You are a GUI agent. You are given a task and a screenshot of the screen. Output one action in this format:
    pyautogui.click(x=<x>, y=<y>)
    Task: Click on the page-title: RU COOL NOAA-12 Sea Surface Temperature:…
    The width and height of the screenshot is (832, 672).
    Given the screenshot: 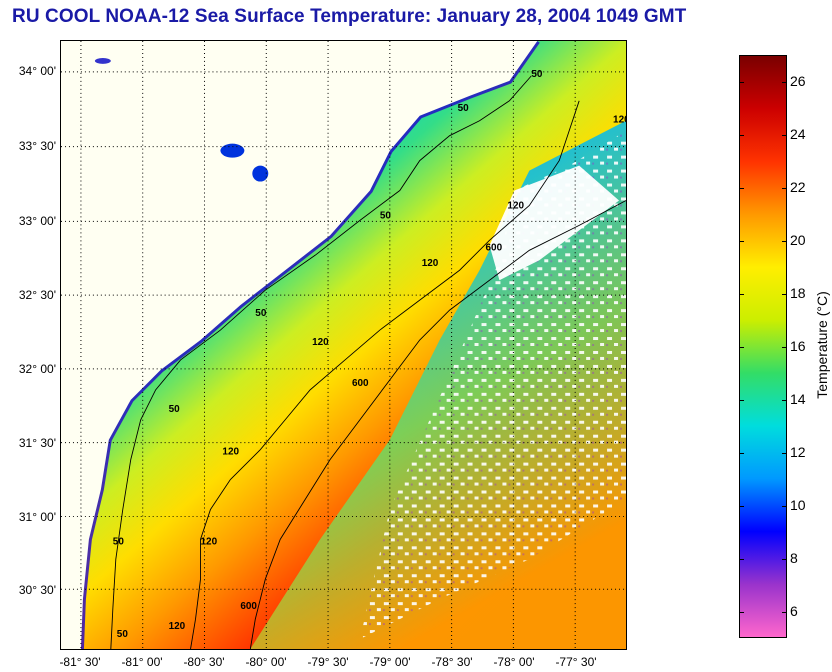 What is the action you would take?
    pyautogui.click(x=349, y=16)
    